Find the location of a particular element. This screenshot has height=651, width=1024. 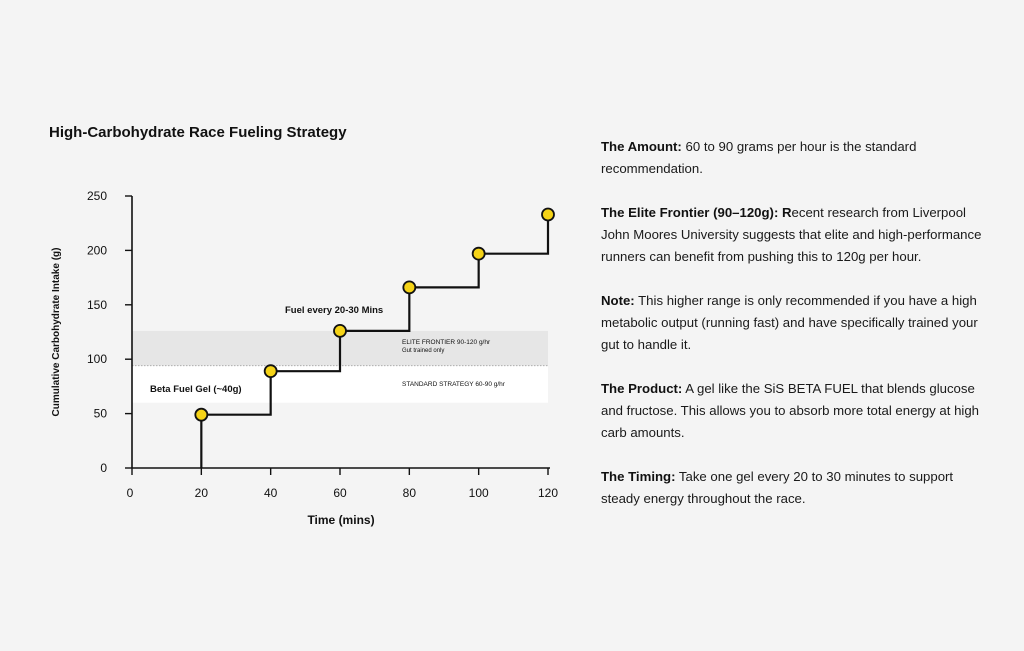

x-tick-label: 0 is located at coordinates (130, 493).